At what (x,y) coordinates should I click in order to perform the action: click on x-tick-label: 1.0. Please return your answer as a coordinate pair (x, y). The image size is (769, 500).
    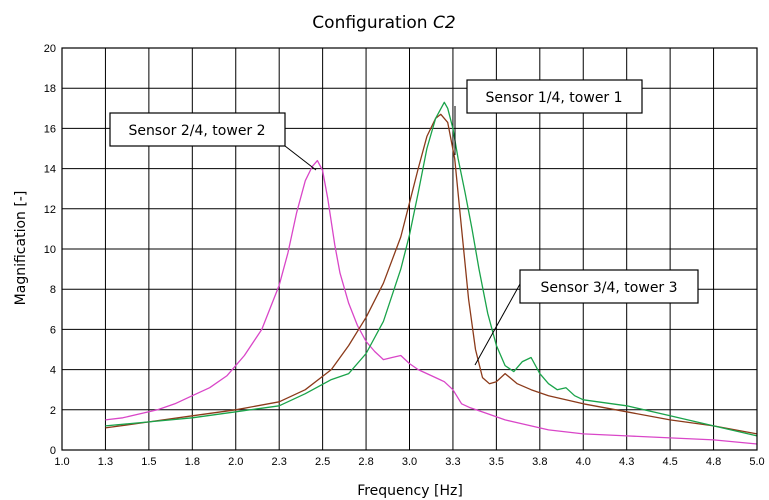
    Looking at the image, I should click on (61, 462).